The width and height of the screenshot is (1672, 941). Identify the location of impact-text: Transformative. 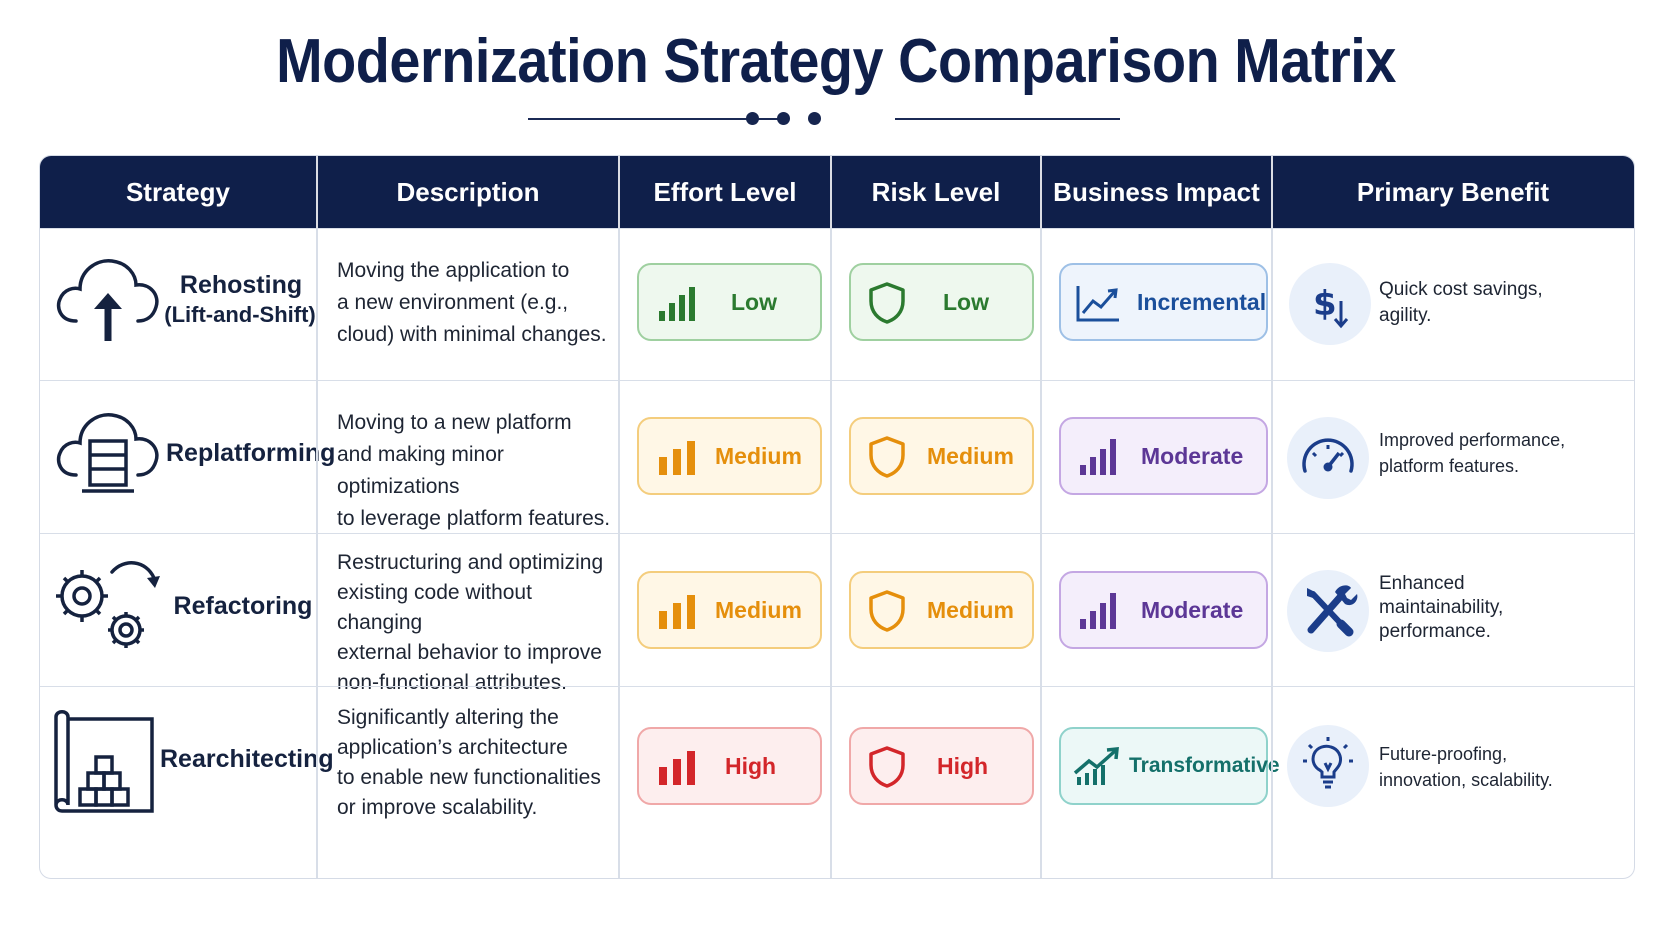
(1204, 765).